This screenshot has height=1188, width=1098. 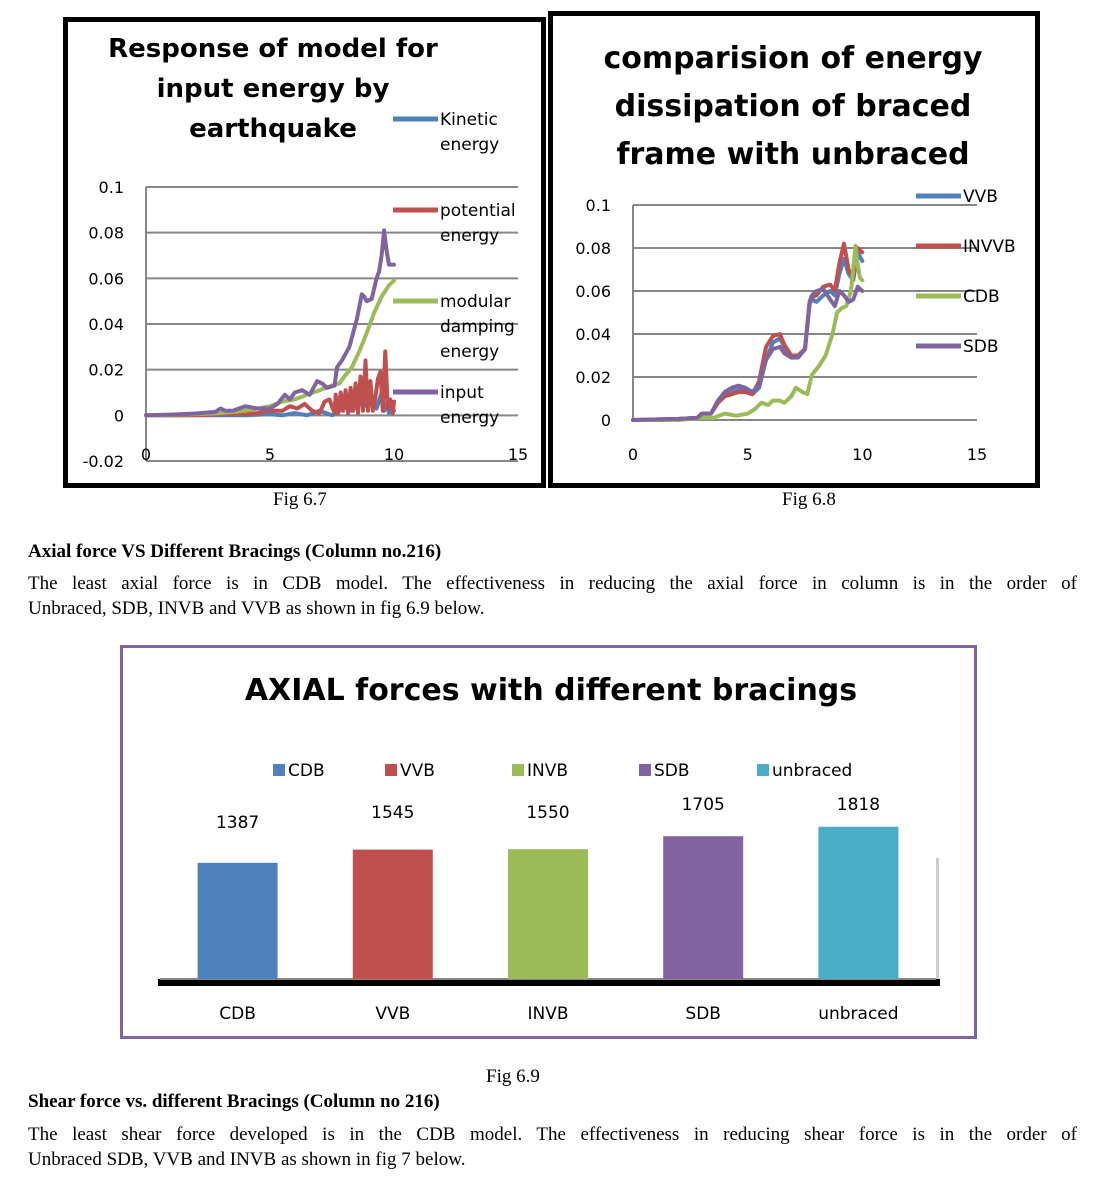 I want to click on series-line-sdb, so click(x=748, y=353).